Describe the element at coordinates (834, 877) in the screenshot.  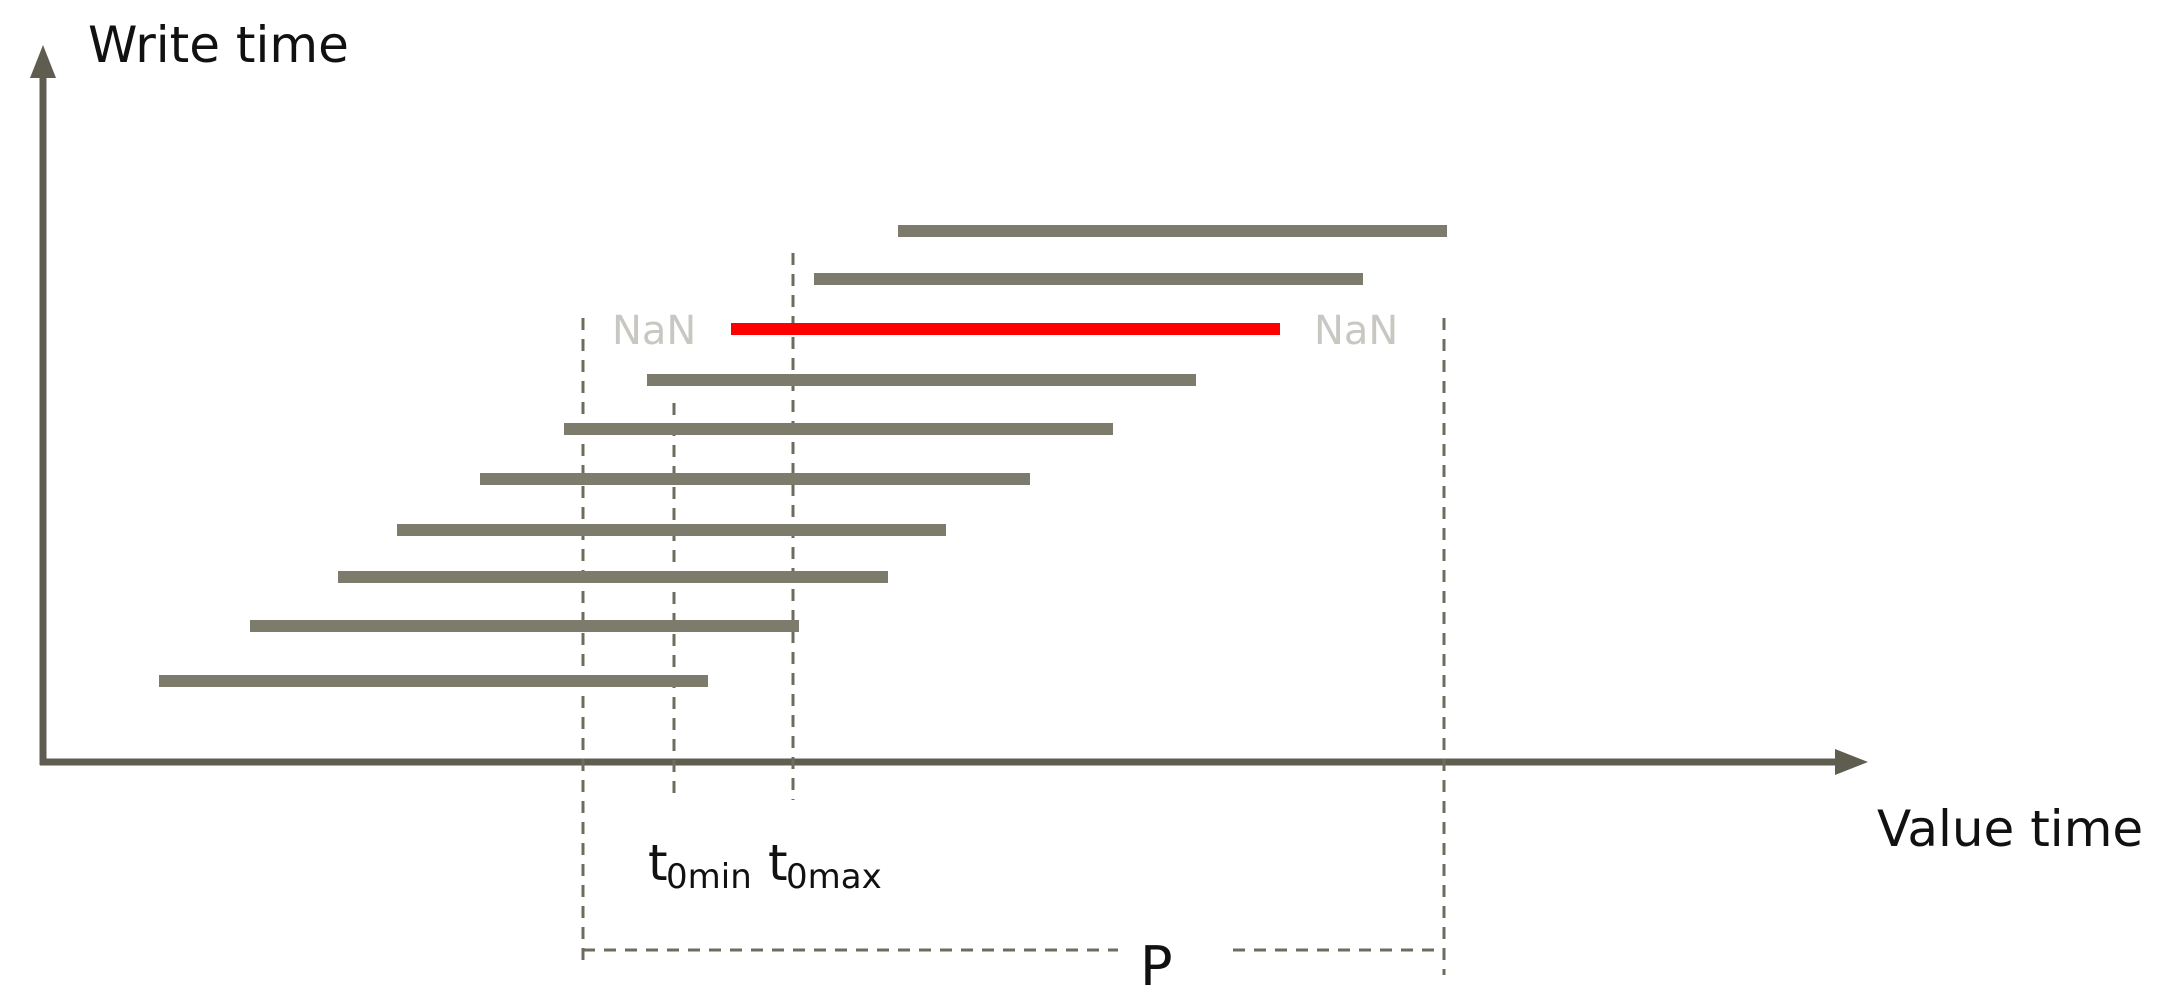
I see `t0max-label-subscript: 0max` at that location.